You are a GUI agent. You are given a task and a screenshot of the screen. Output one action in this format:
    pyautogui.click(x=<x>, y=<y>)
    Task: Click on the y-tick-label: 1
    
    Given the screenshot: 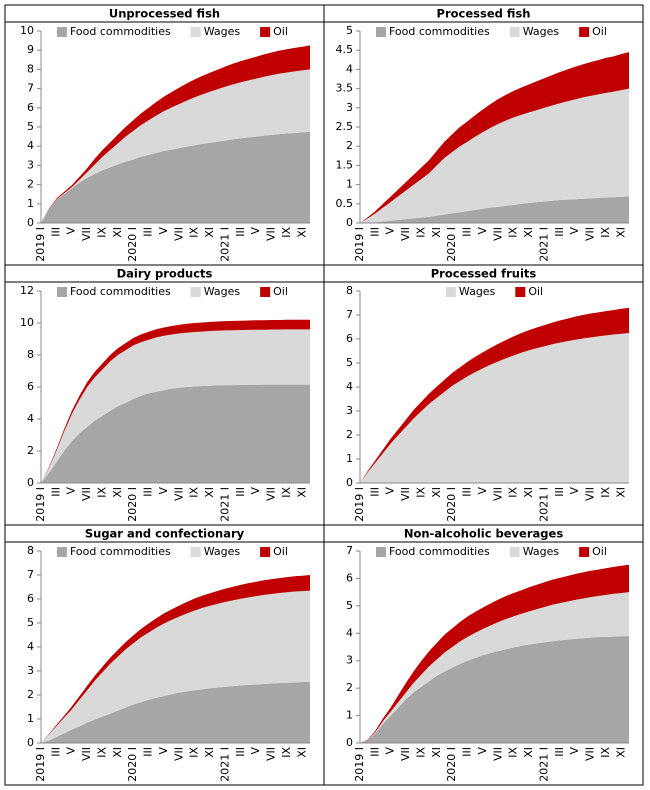 What is the action you would take?
    pyautogui.click(x=349, y=458)
    